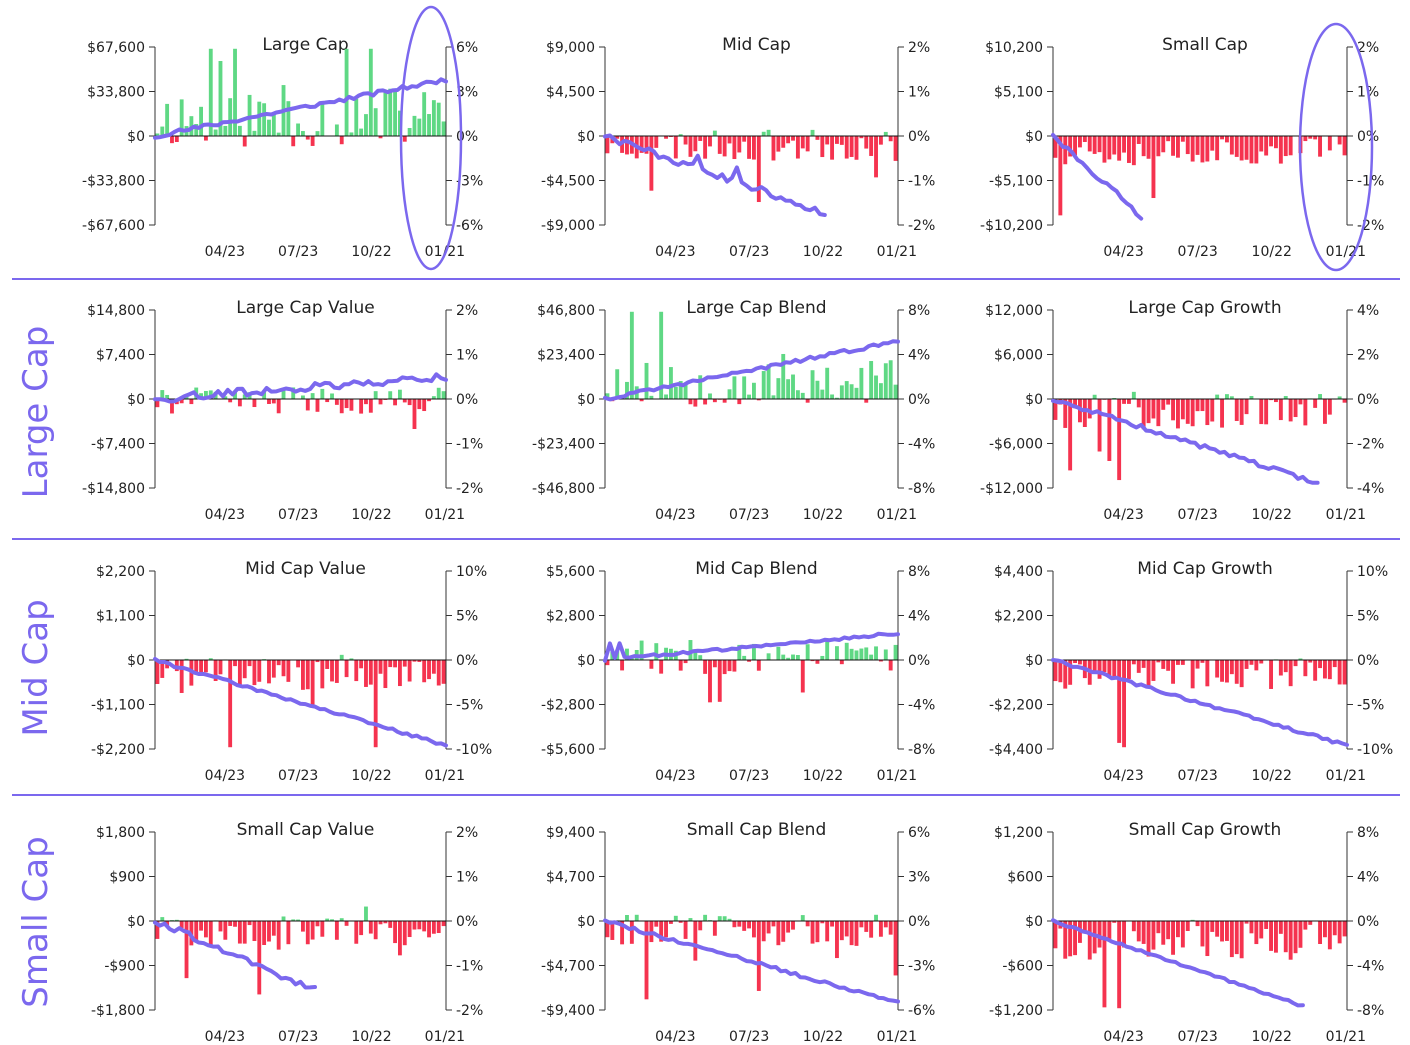 This screenshot has height=1045, width=1410. Describe the element at coordinates (1346, 515) in the screenshot. I see `x-tick-label: 01/21` at that location.